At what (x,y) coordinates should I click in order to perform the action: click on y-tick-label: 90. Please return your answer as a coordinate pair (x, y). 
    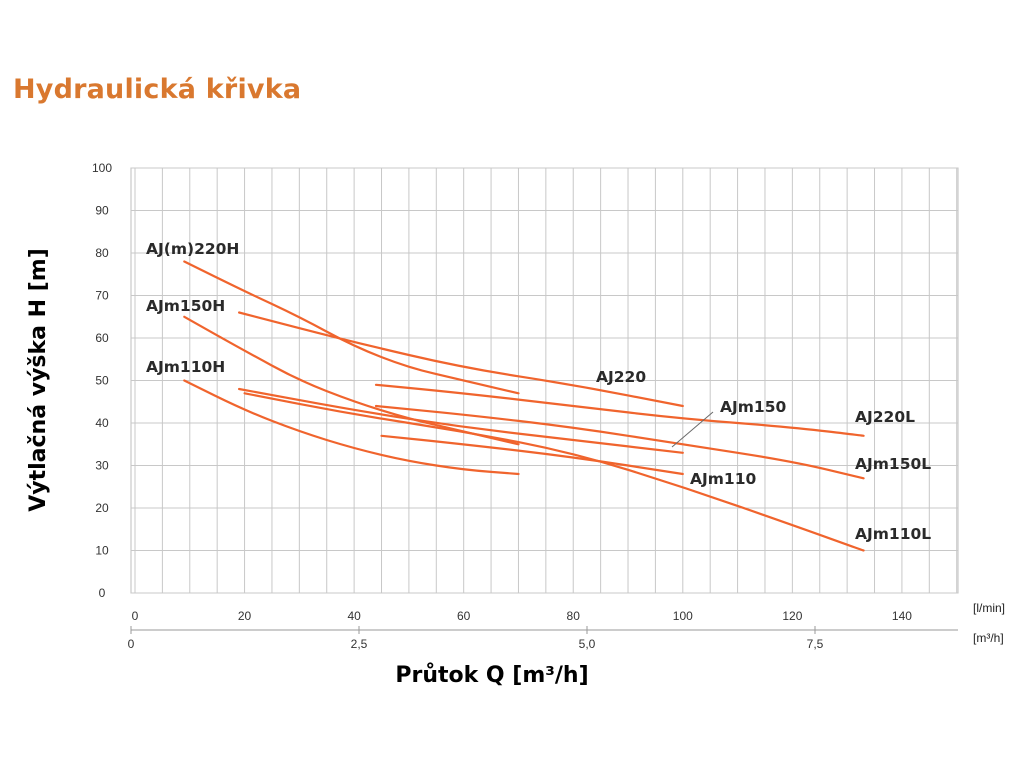
    Looking at the image, I should click on (102, 211).